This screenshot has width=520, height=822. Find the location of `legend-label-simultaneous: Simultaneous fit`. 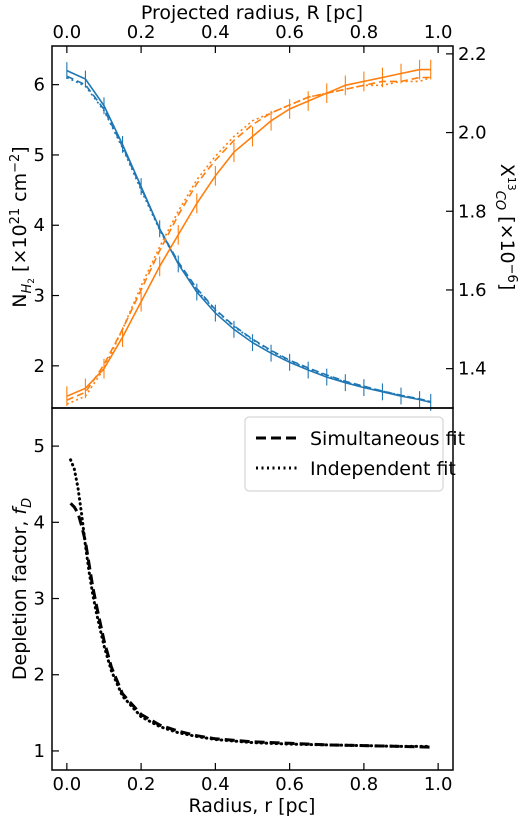

legend-label-simultaneous: Simultaneous fit is located at coordinates (387, 439).